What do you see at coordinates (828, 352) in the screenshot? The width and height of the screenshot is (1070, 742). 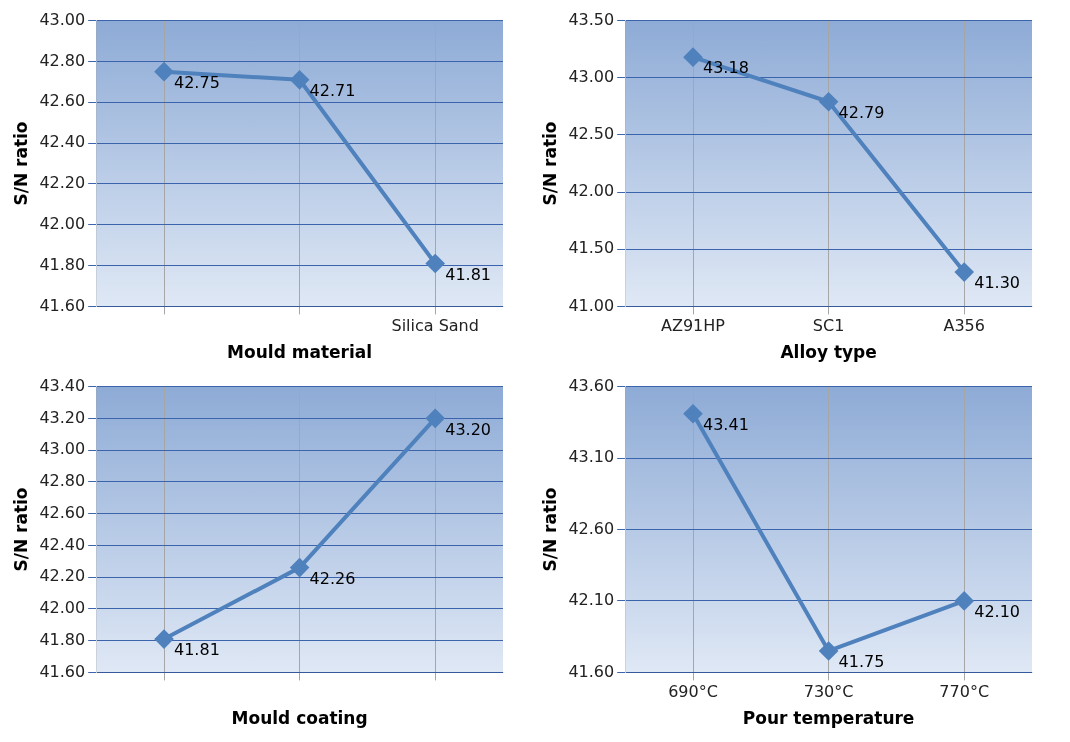 I see `x-axis-title: Alloy type` at bounding box center [828, 352].